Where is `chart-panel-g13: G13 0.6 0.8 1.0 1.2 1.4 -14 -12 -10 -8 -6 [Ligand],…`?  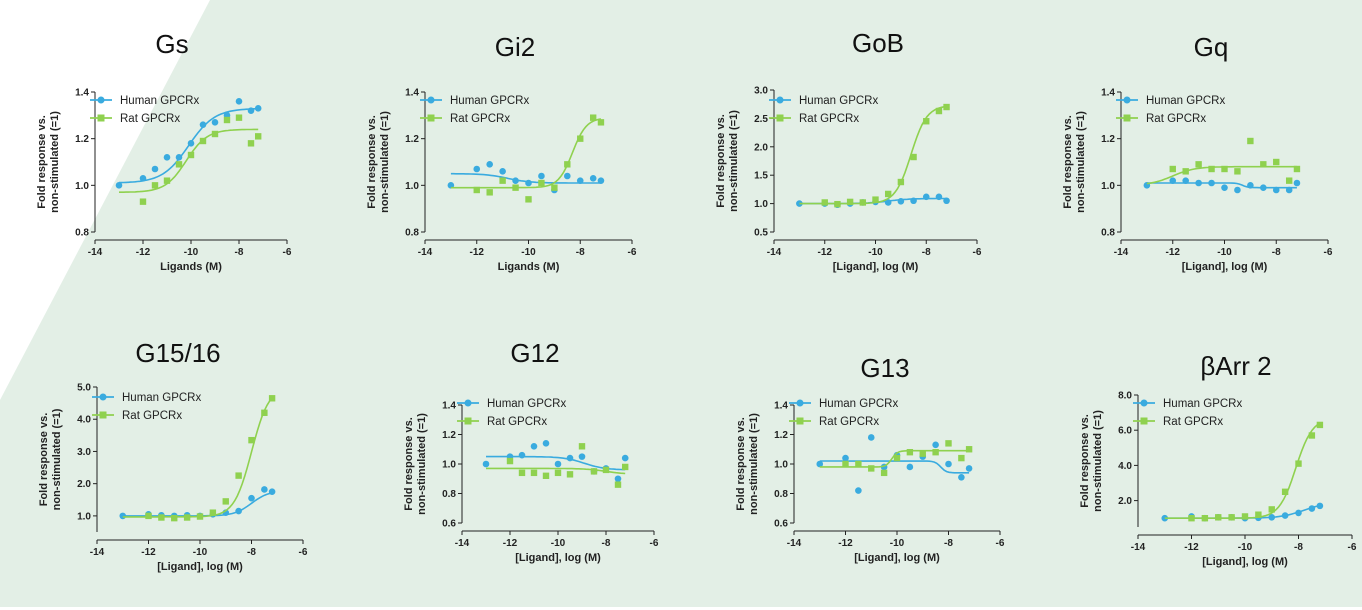
chart-panel-g13: G13 0.6 0.8 1.0 1.2 1.4 -14 -12 -10 -8 -6 [Ligand],… is located at coordinates (860, 457).